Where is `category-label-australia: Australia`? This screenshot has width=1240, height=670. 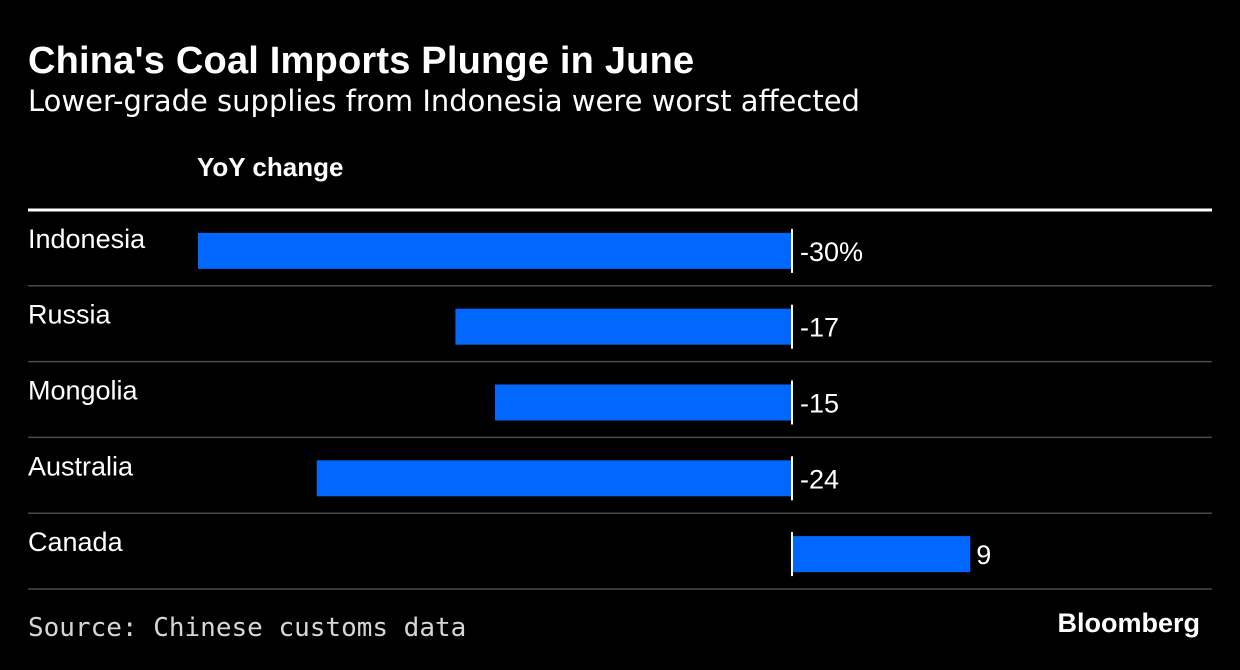 category-label-australia: Australia is located at coordinates (81, 466).